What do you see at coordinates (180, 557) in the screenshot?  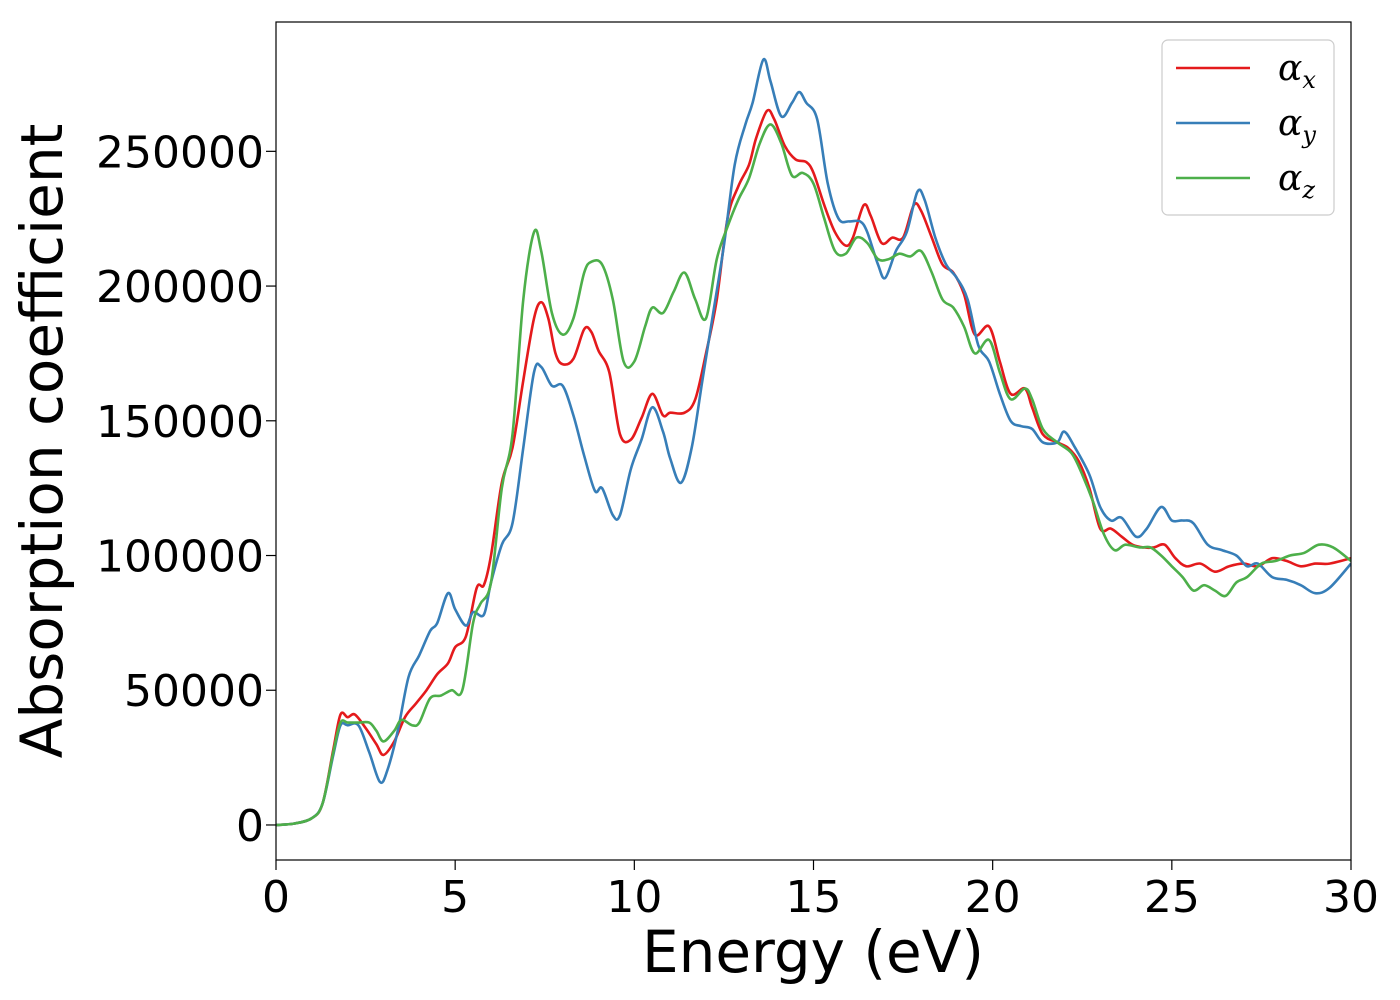 I see `y-tick-label: 100000` at bounding box center [180, 557].